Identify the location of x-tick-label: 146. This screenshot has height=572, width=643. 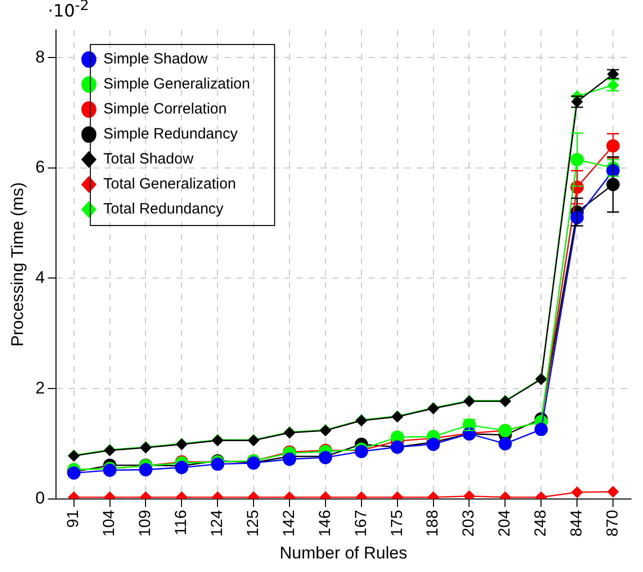
(325, 523).